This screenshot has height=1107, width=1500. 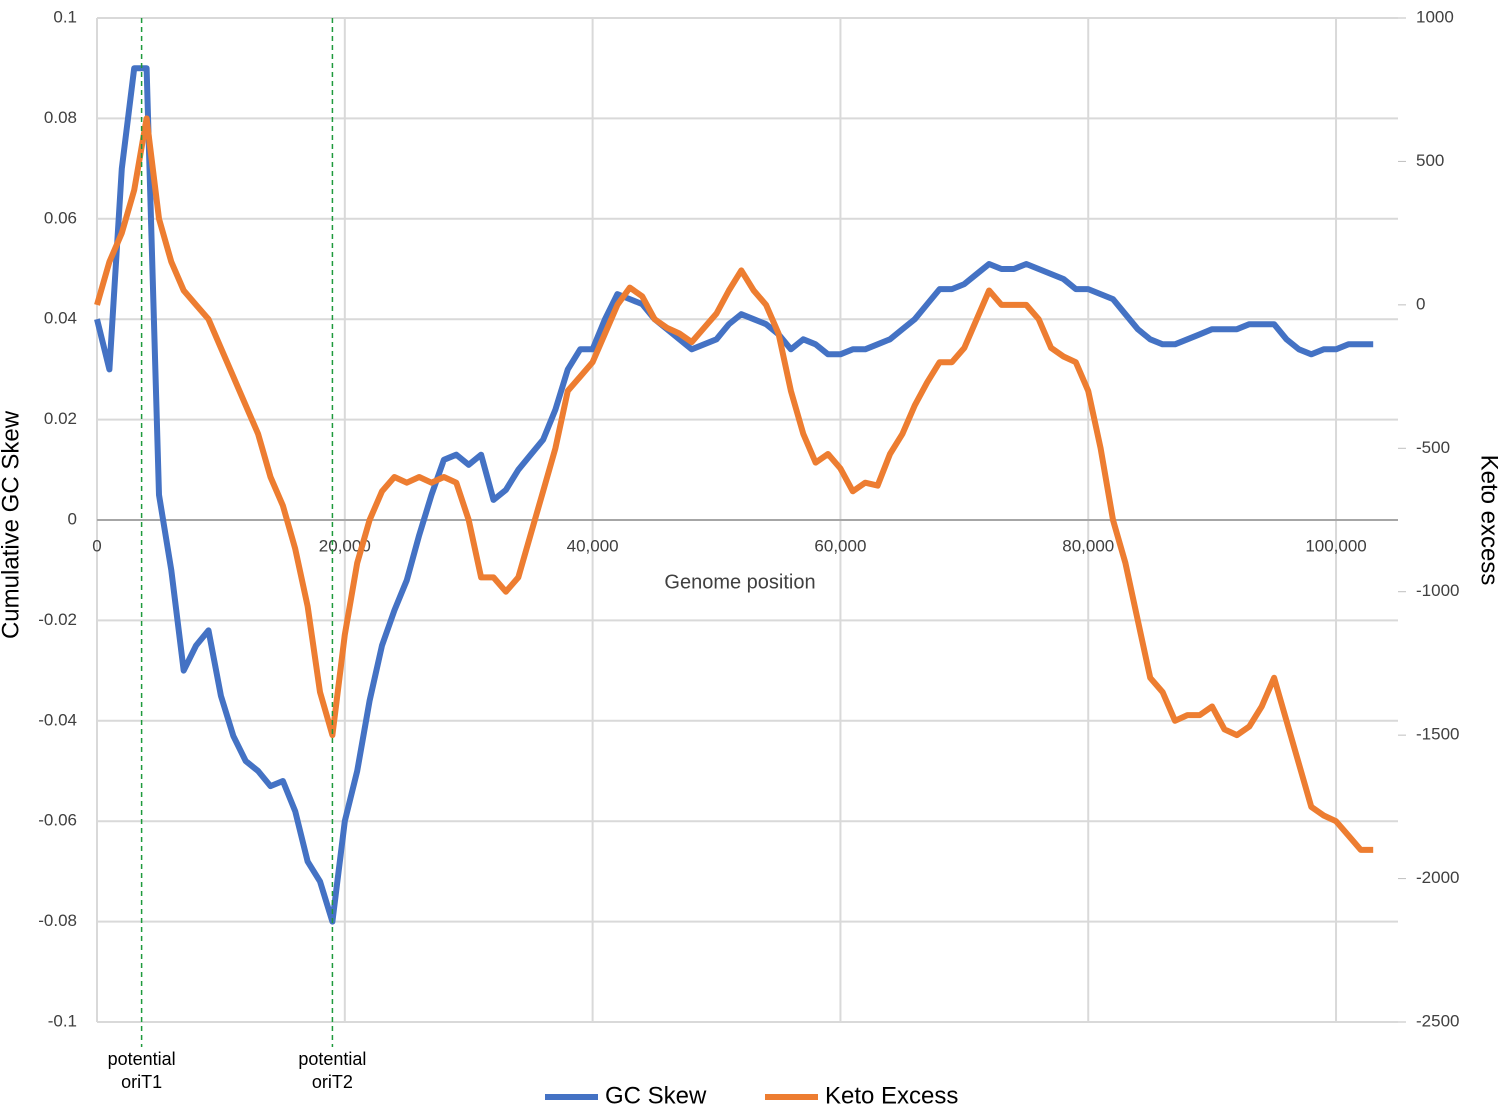 What do you see at coordinates (57, 920) in the screenshot?
I see `y-tick-label: -0.08` at bounding box center [57, 920].